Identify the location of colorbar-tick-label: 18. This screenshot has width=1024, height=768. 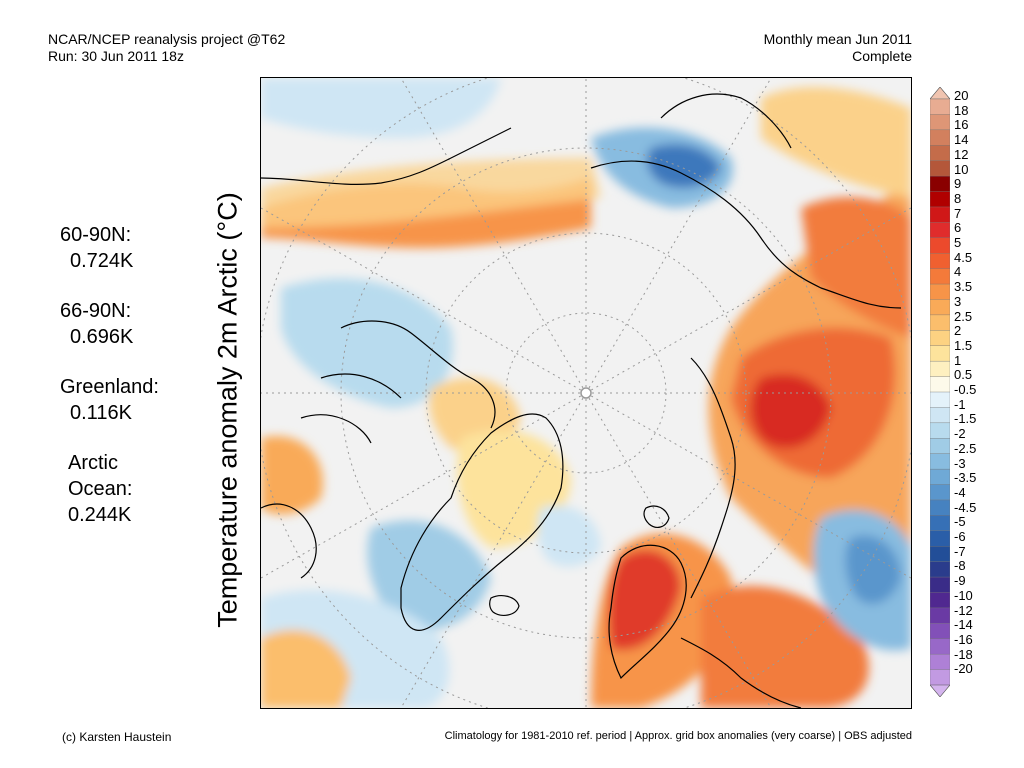
(961, 110).